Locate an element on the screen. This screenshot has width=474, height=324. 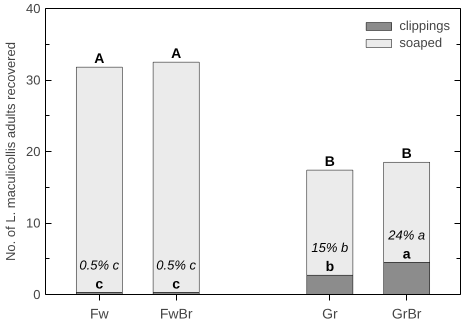
x-tick-label: Gr is located at coordinates (330, 314).